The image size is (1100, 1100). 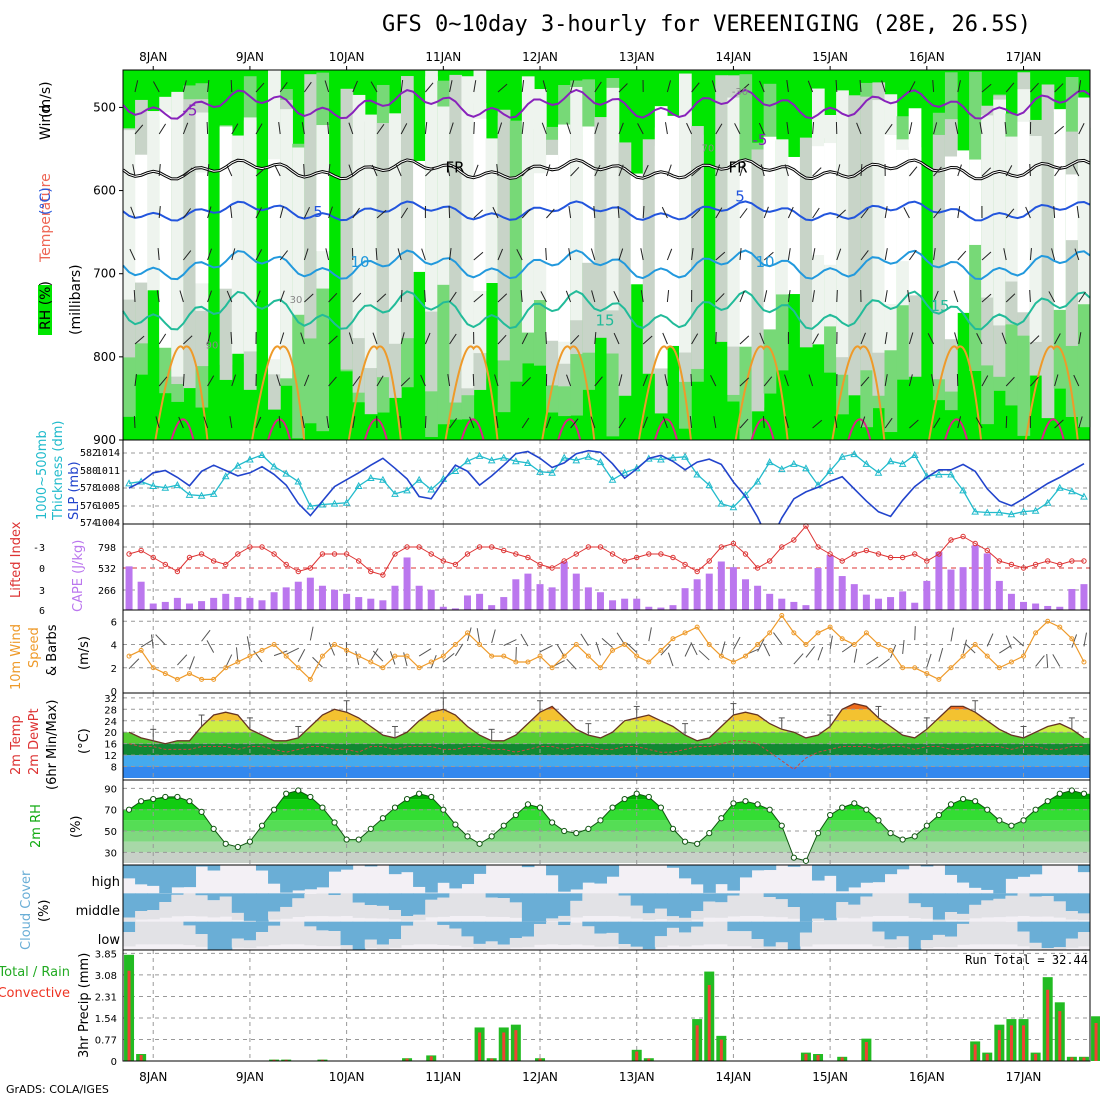 I want to click on cape-tick-label: 266, so click(x=107, y=591).